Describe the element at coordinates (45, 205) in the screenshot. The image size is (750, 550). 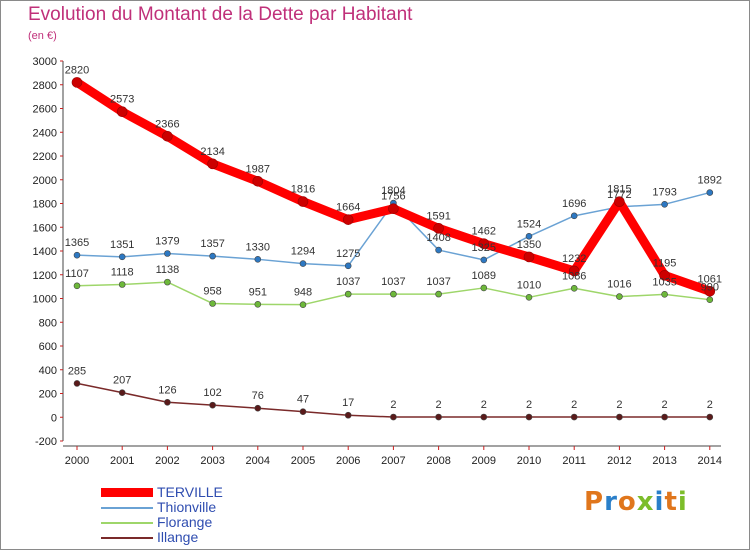
I see `y-tick-label: 1800` at that location.